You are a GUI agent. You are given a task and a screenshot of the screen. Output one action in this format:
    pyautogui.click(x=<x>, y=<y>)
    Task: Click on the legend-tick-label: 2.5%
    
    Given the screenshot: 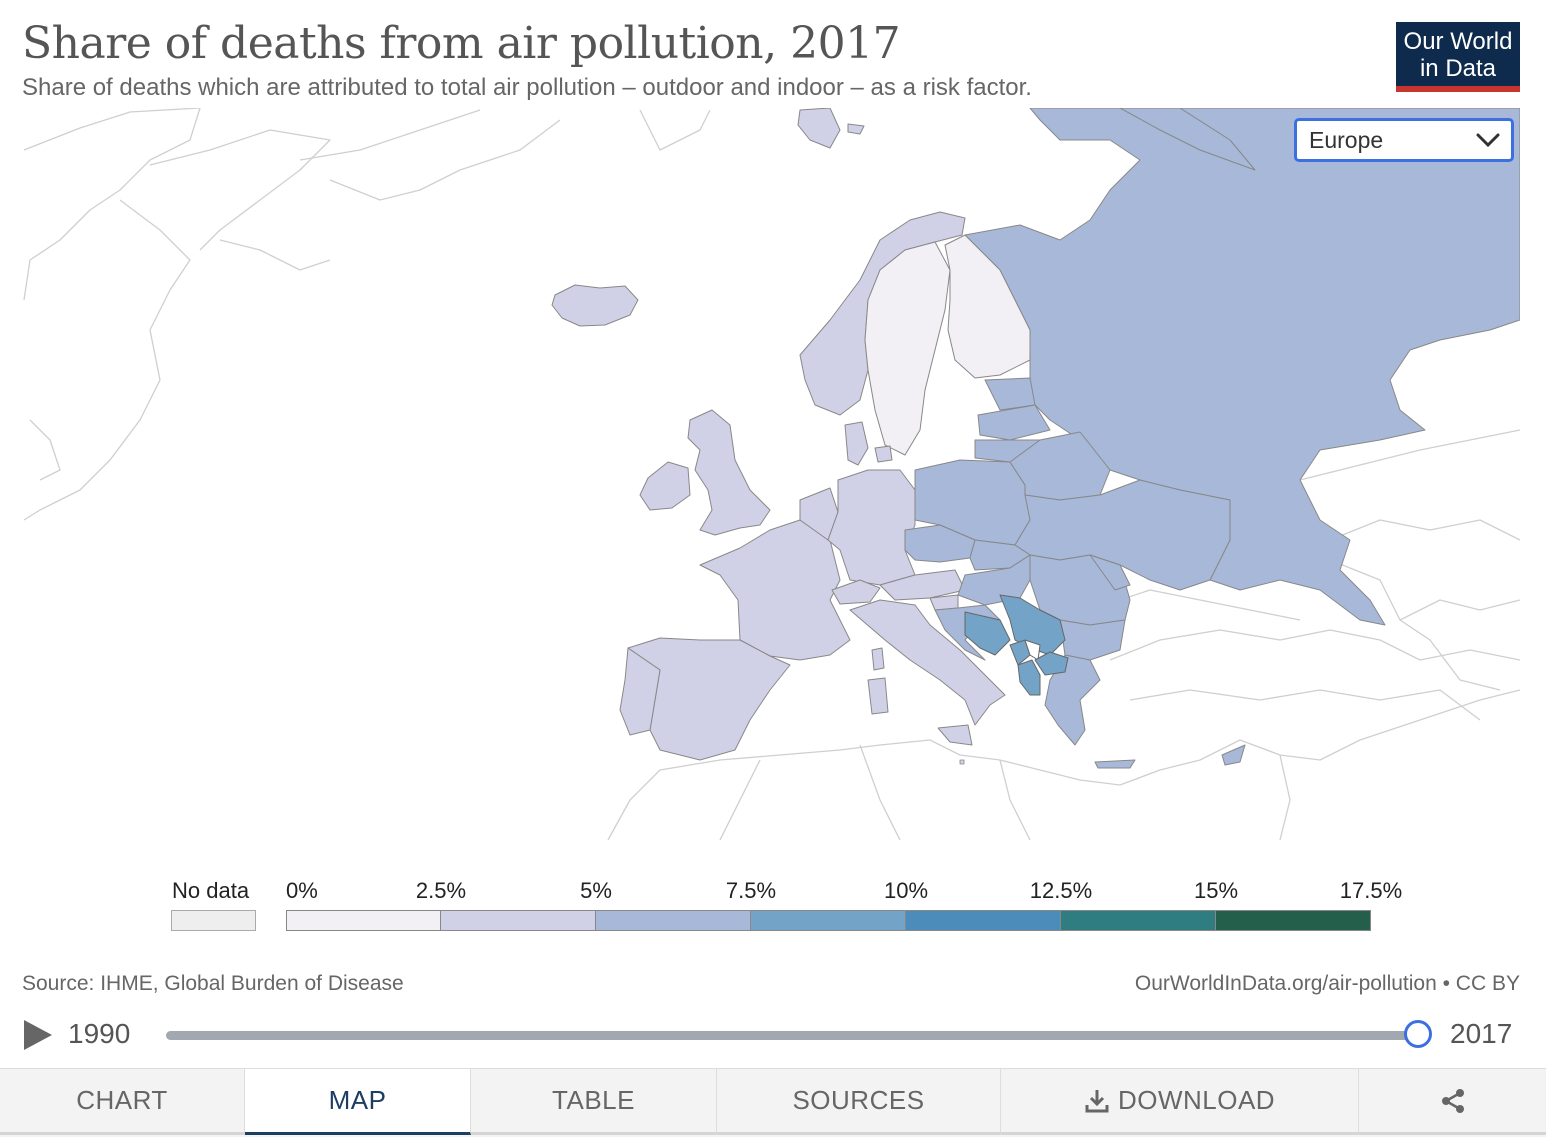 What is the action you would take?
    pyautogui.click(x=441, y=891)
    